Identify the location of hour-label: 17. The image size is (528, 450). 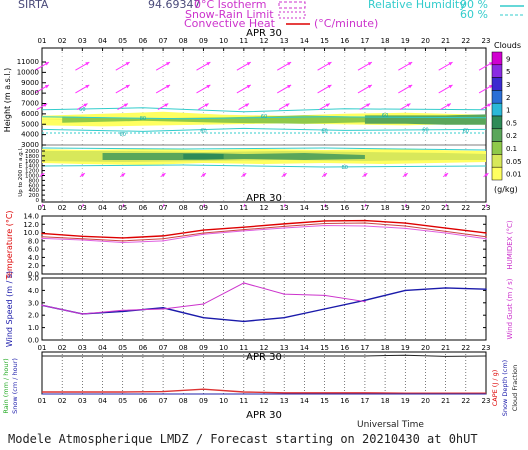
(364, 41).